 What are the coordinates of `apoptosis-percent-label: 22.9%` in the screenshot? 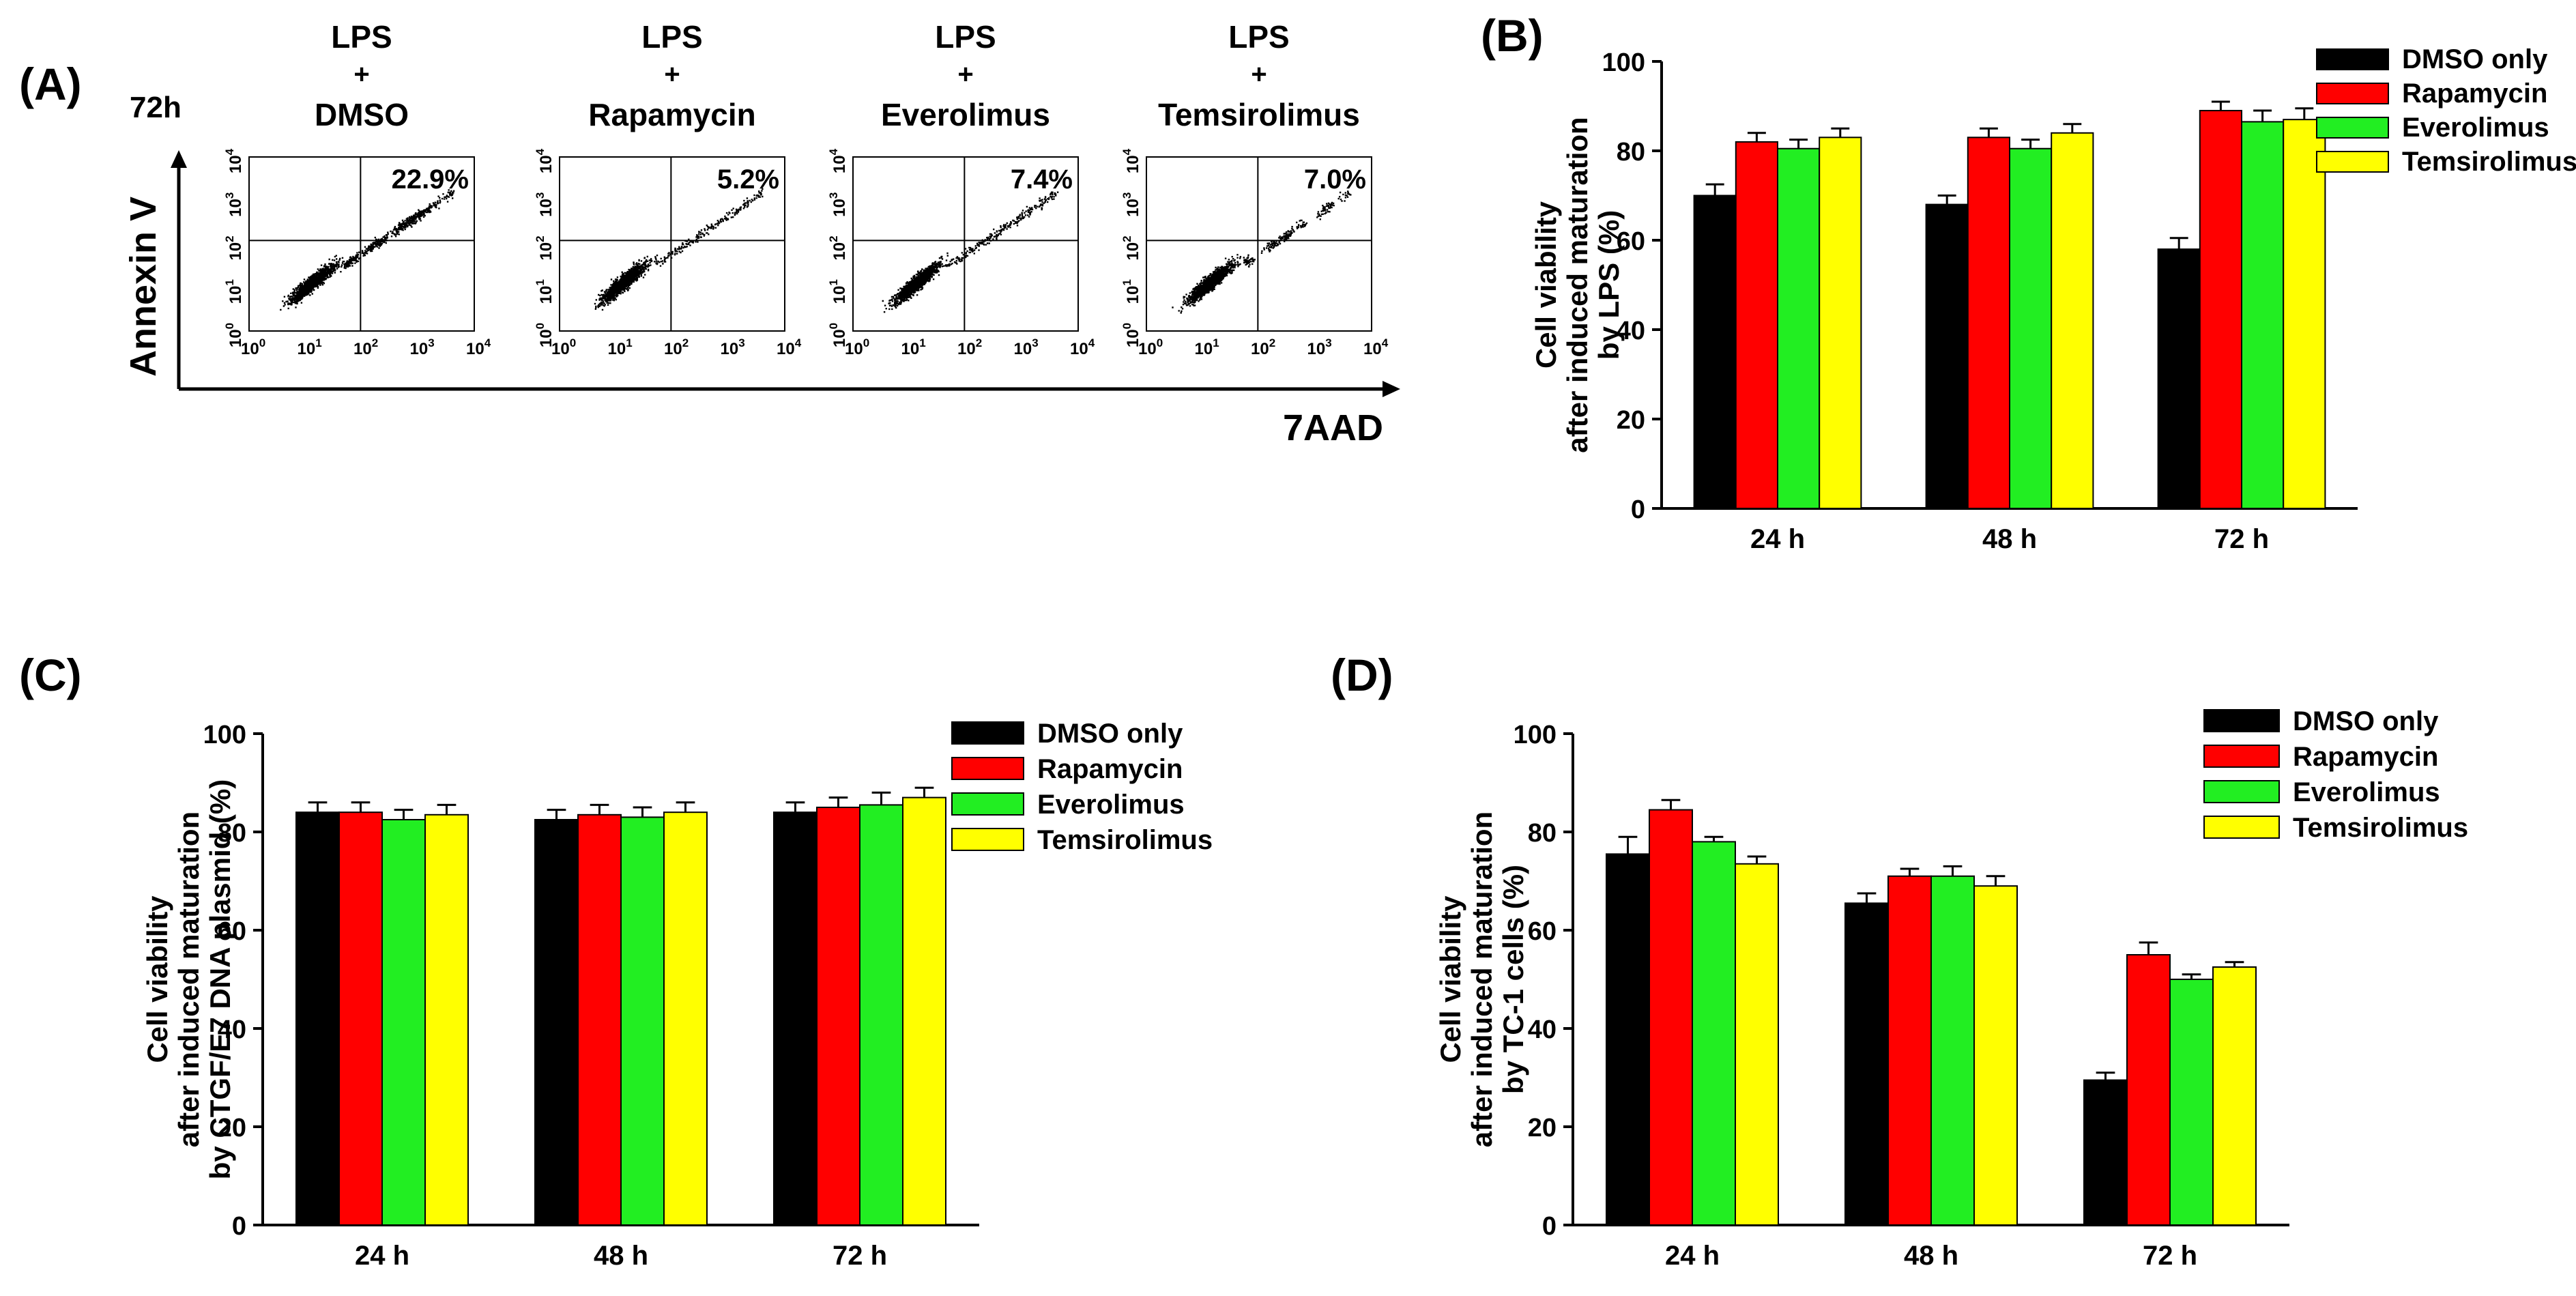 It's located at (430, 179).